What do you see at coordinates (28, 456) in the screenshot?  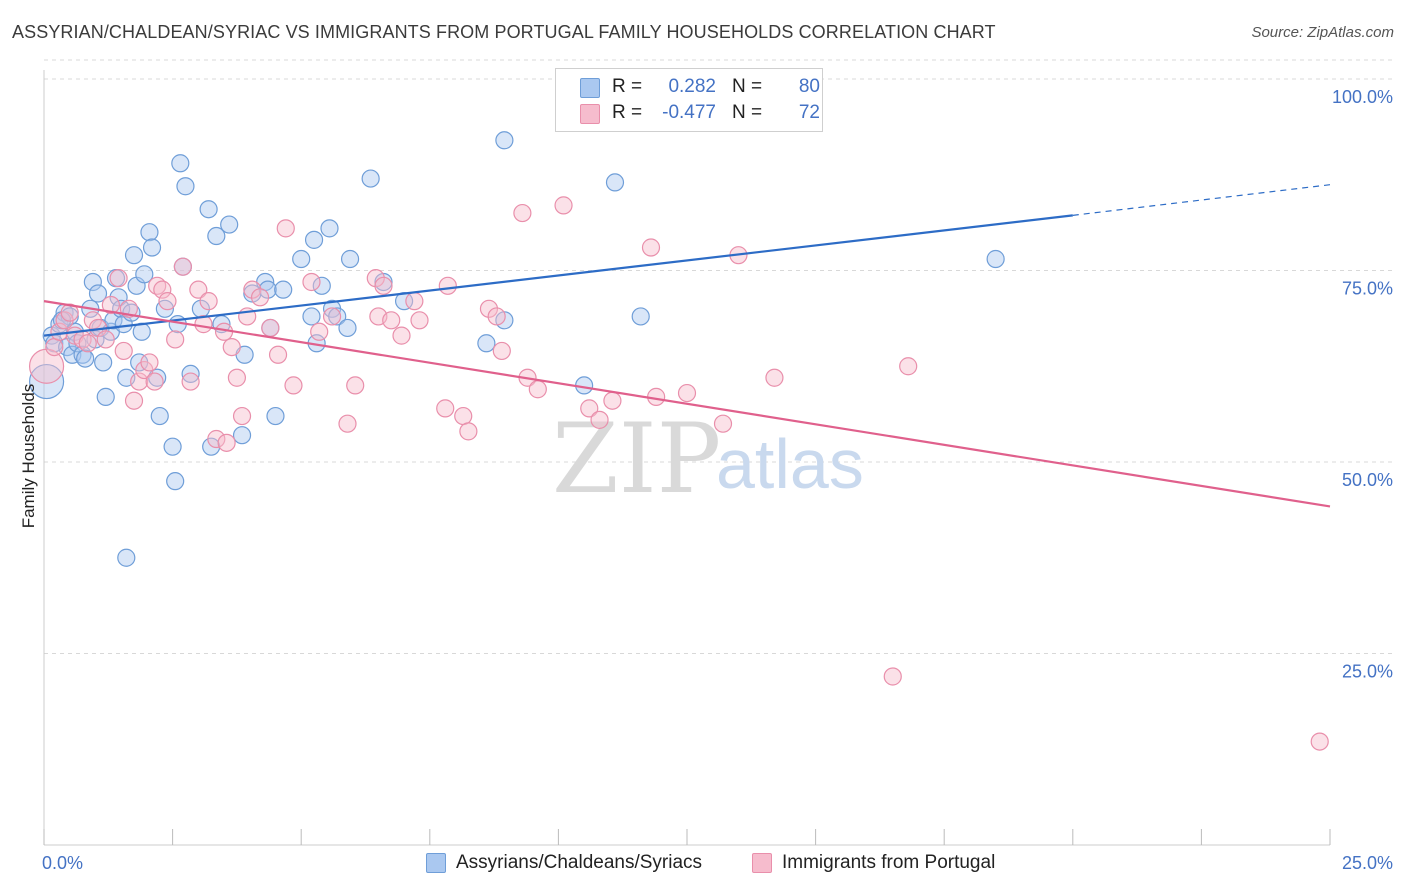 I see `y-axis-label: Family Households` at bounding box center [28, 456].